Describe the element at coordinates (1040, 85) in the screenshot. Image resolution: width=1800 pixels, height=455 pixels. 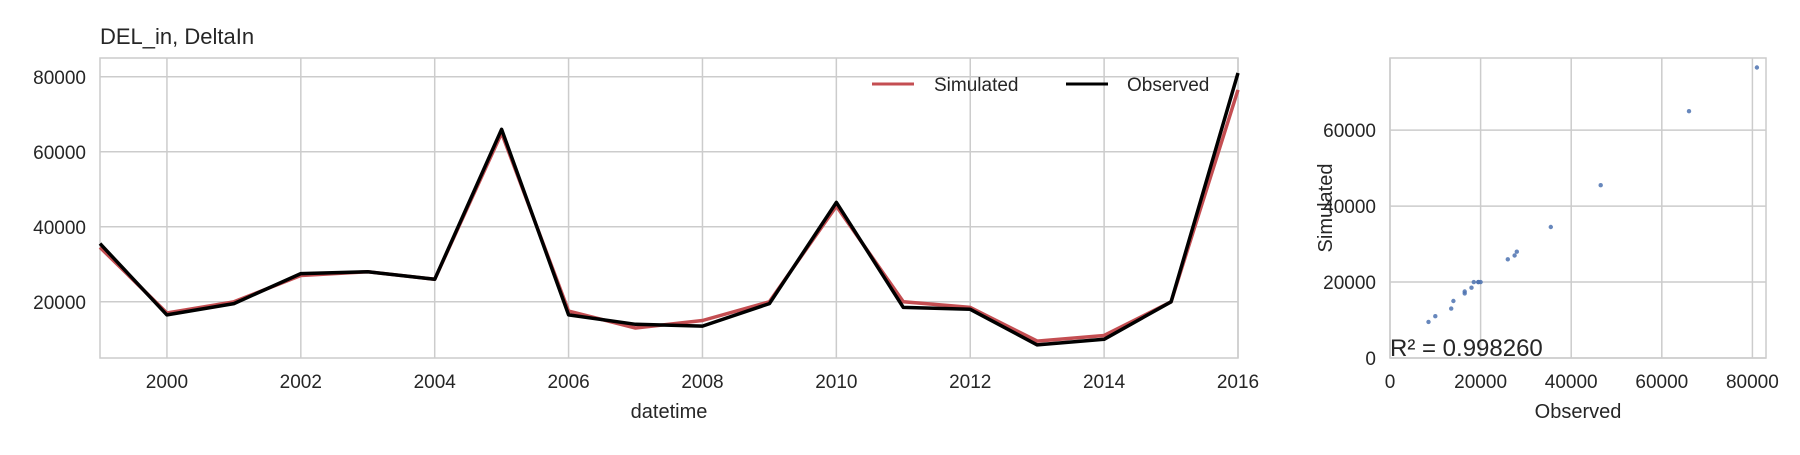
I see `line-chart-legend: Simulated Observed` at that location.